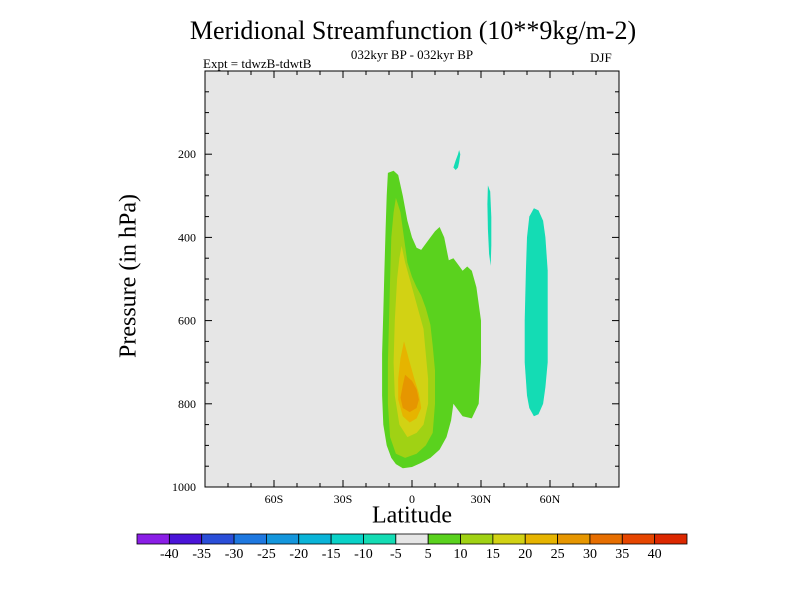 The width and height of the screenshot is (800, 600). Describe the element at coordinates (363, 554) in the screenshot. I see `colorbar-label: -10` at that location.